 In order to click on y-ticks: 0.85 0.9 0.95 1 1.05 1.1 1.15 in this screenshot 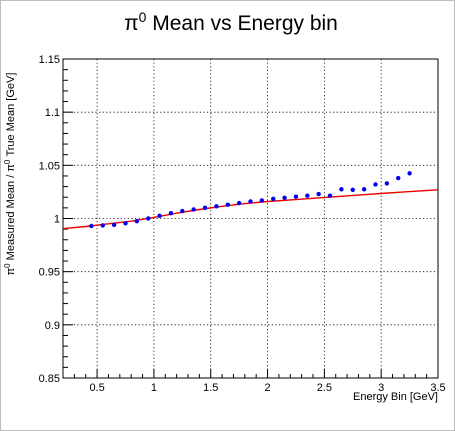, I will do `click(56, 219)`.